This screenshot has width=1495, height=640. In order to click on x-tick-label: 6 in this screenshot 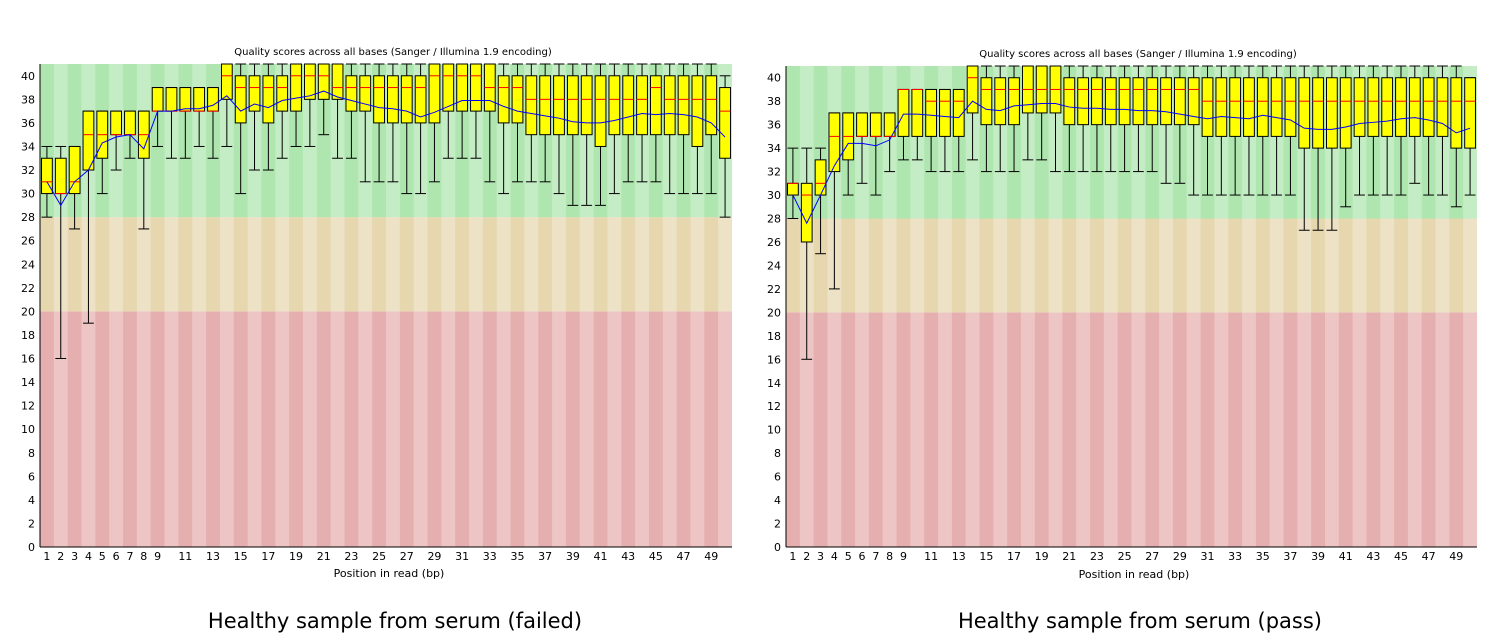, I will do `click(116, 556)`.